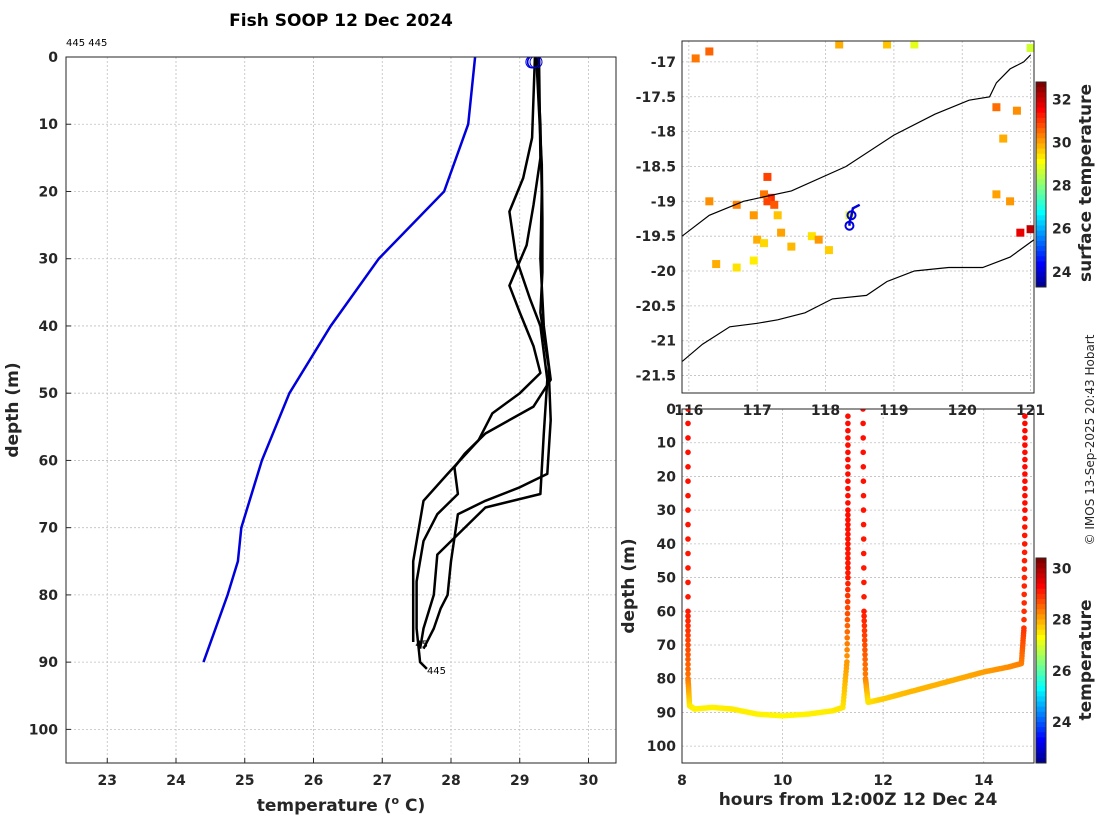 Image resolution: width=1100 pixels, height=820 pixels. I want to click on map-x-tick-label: 118, so click(825, 411).